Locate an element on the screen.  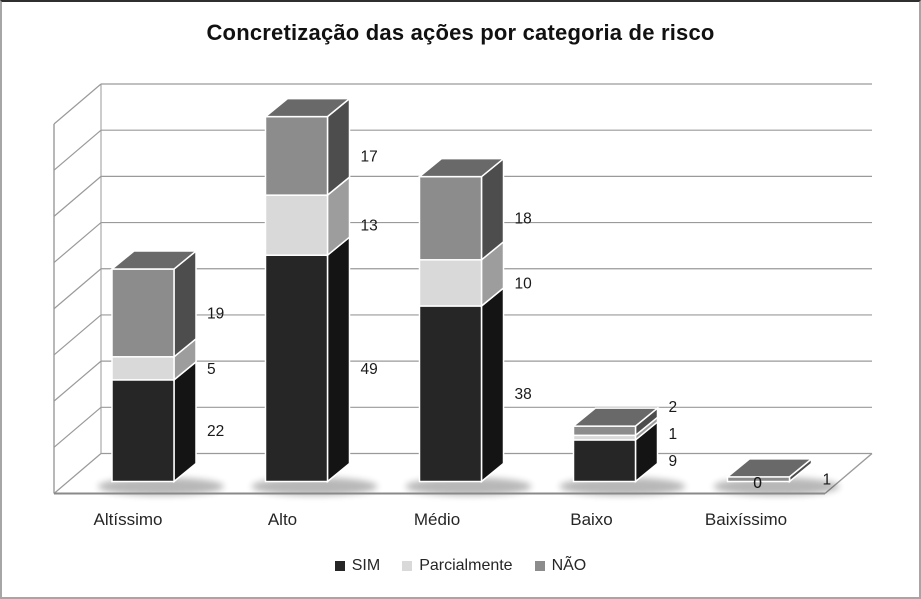
data-label-sim-medio: 38 is located at coordinates (523, 394).